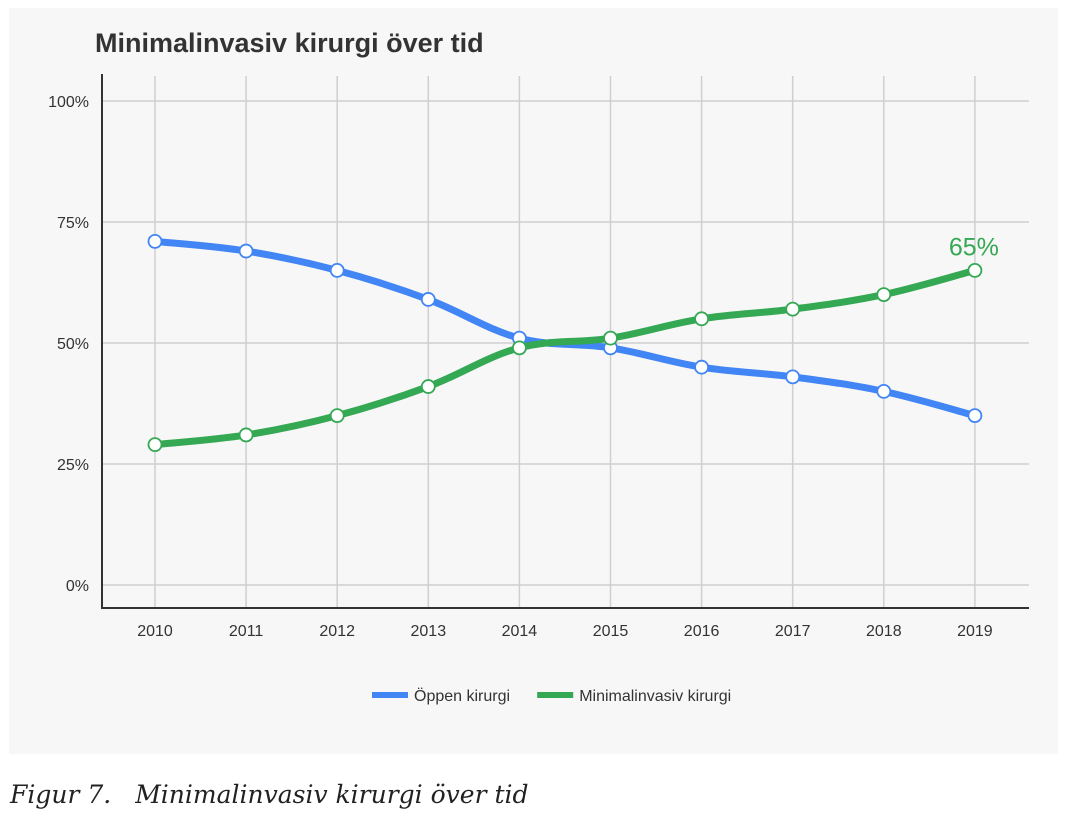 The width and height of the screenshot is (1072, 818). Describe the element at coordinates (611, 631) in the screenshot. I see `x-tick-label: 2015` at that location.